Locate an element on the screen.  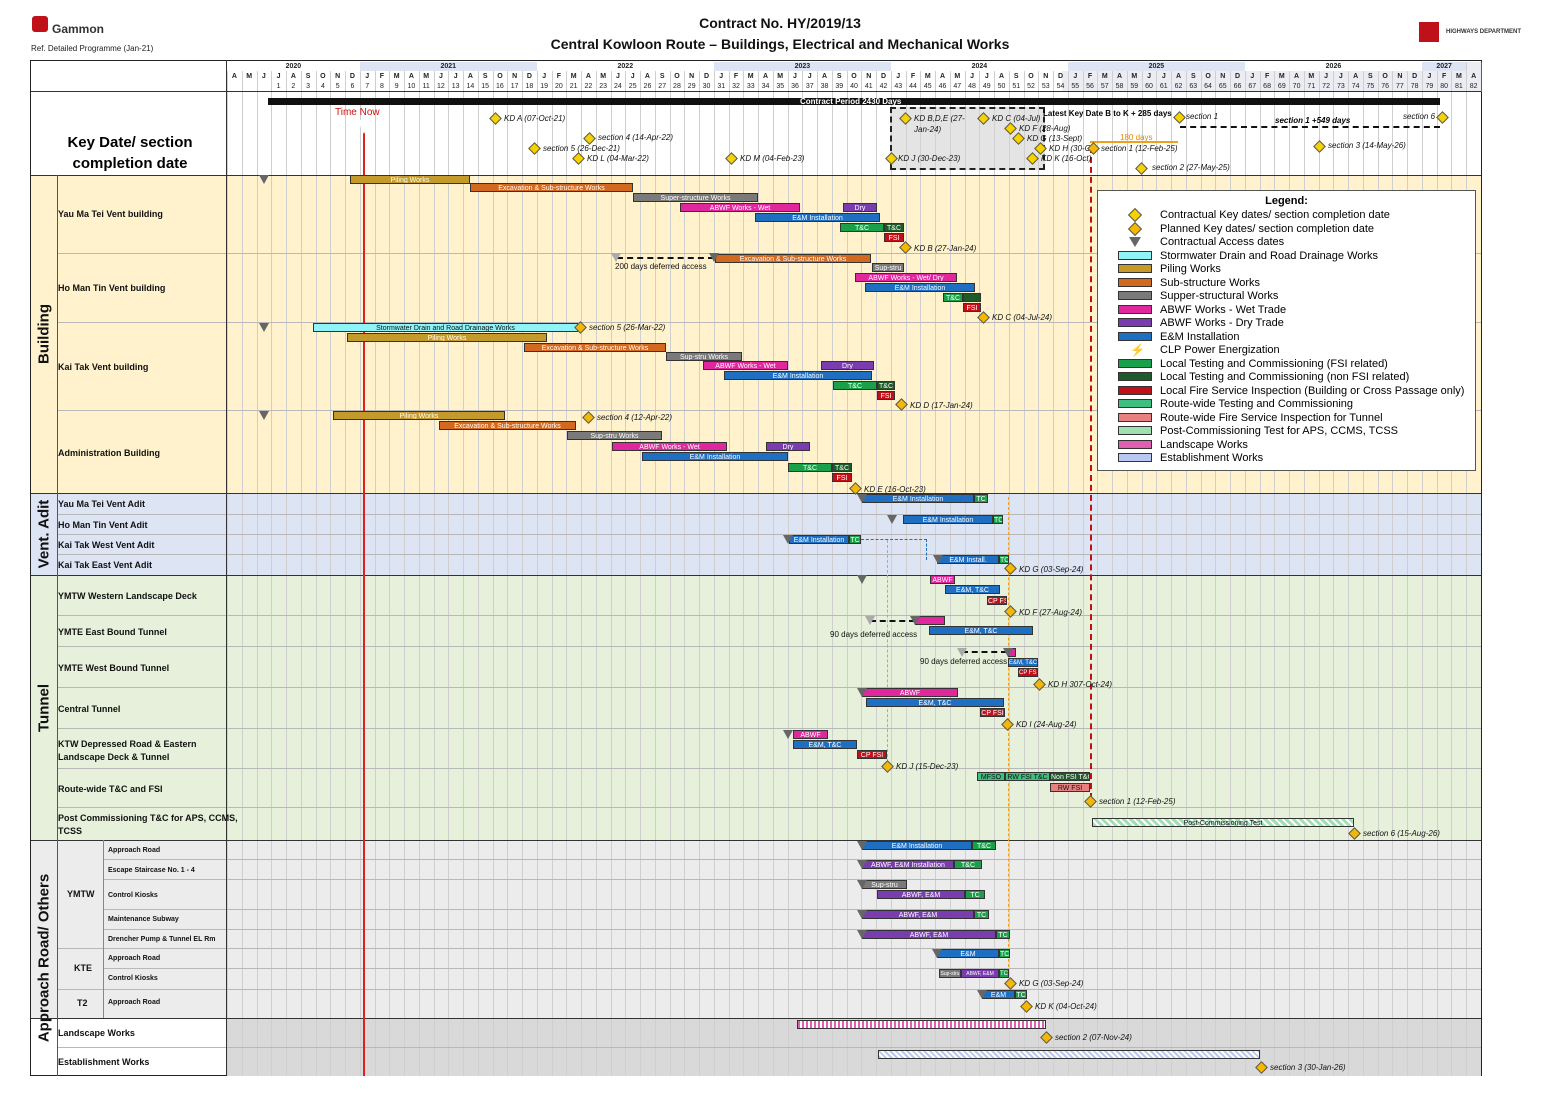
bar-sup-stru: Sup-stru Works is located at coordinates (704, 356).